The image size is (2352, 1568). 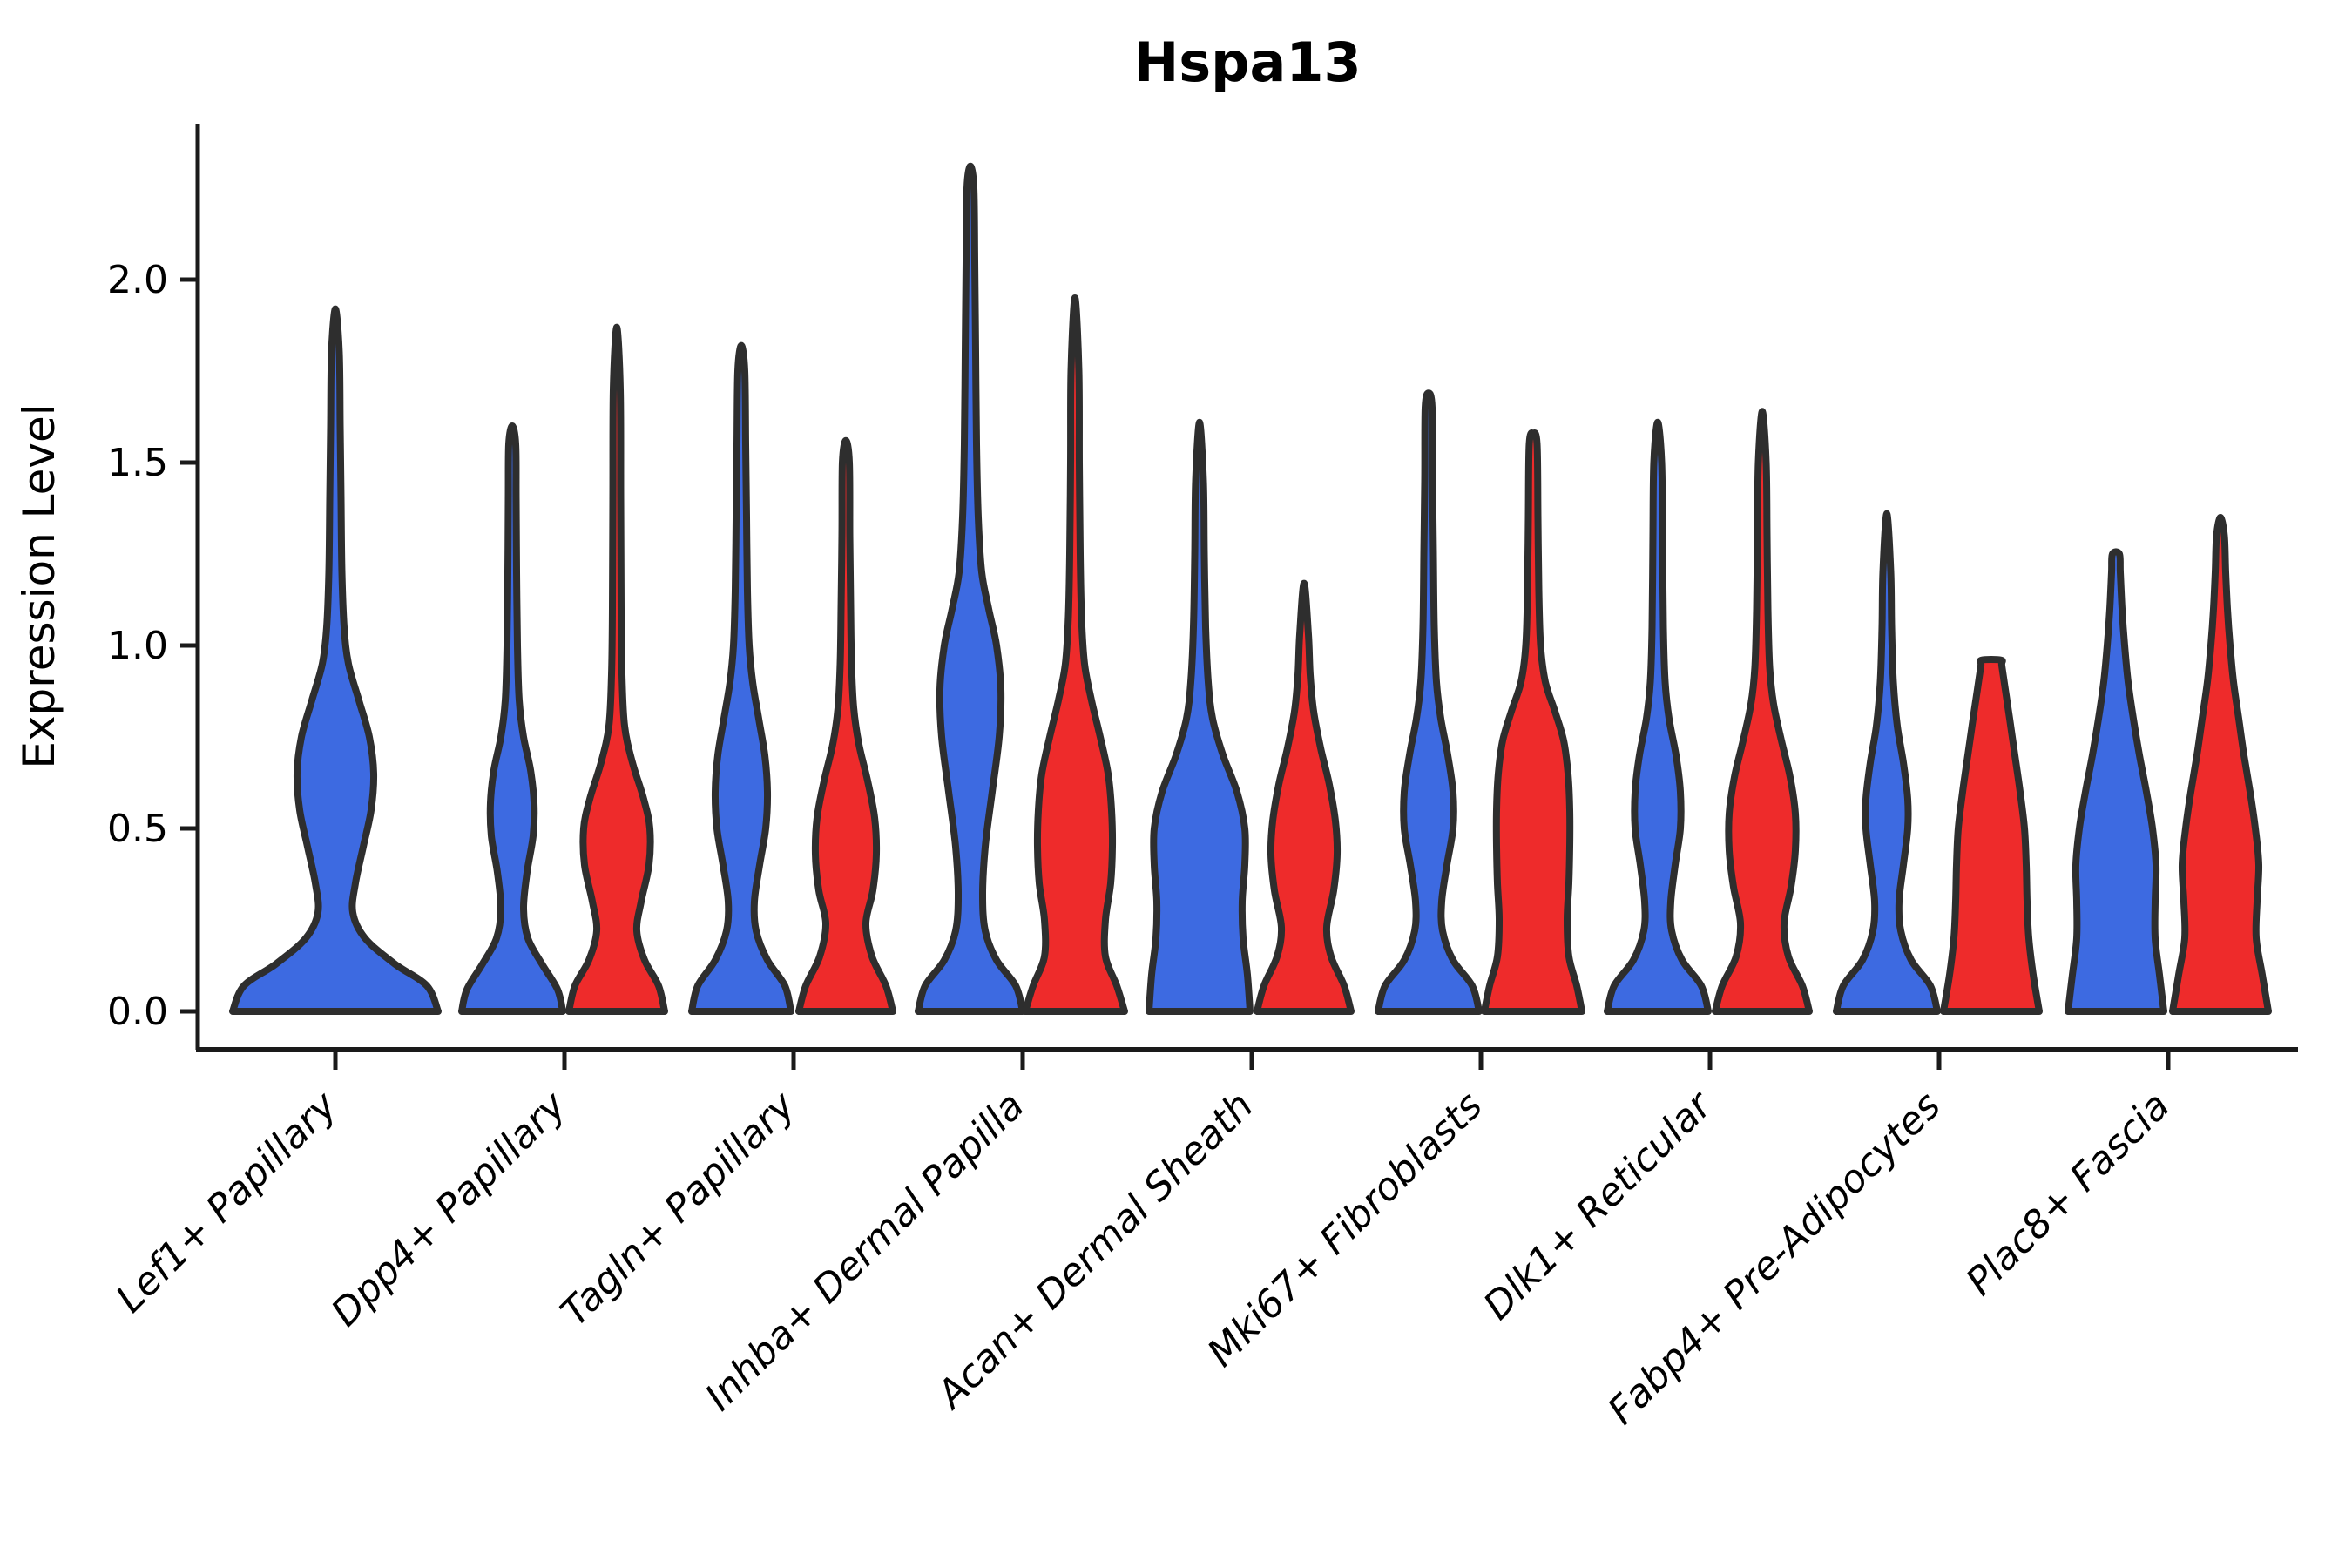 I want to click on y-tick-label-1.5: 1.5, so click(x=137, y=463).